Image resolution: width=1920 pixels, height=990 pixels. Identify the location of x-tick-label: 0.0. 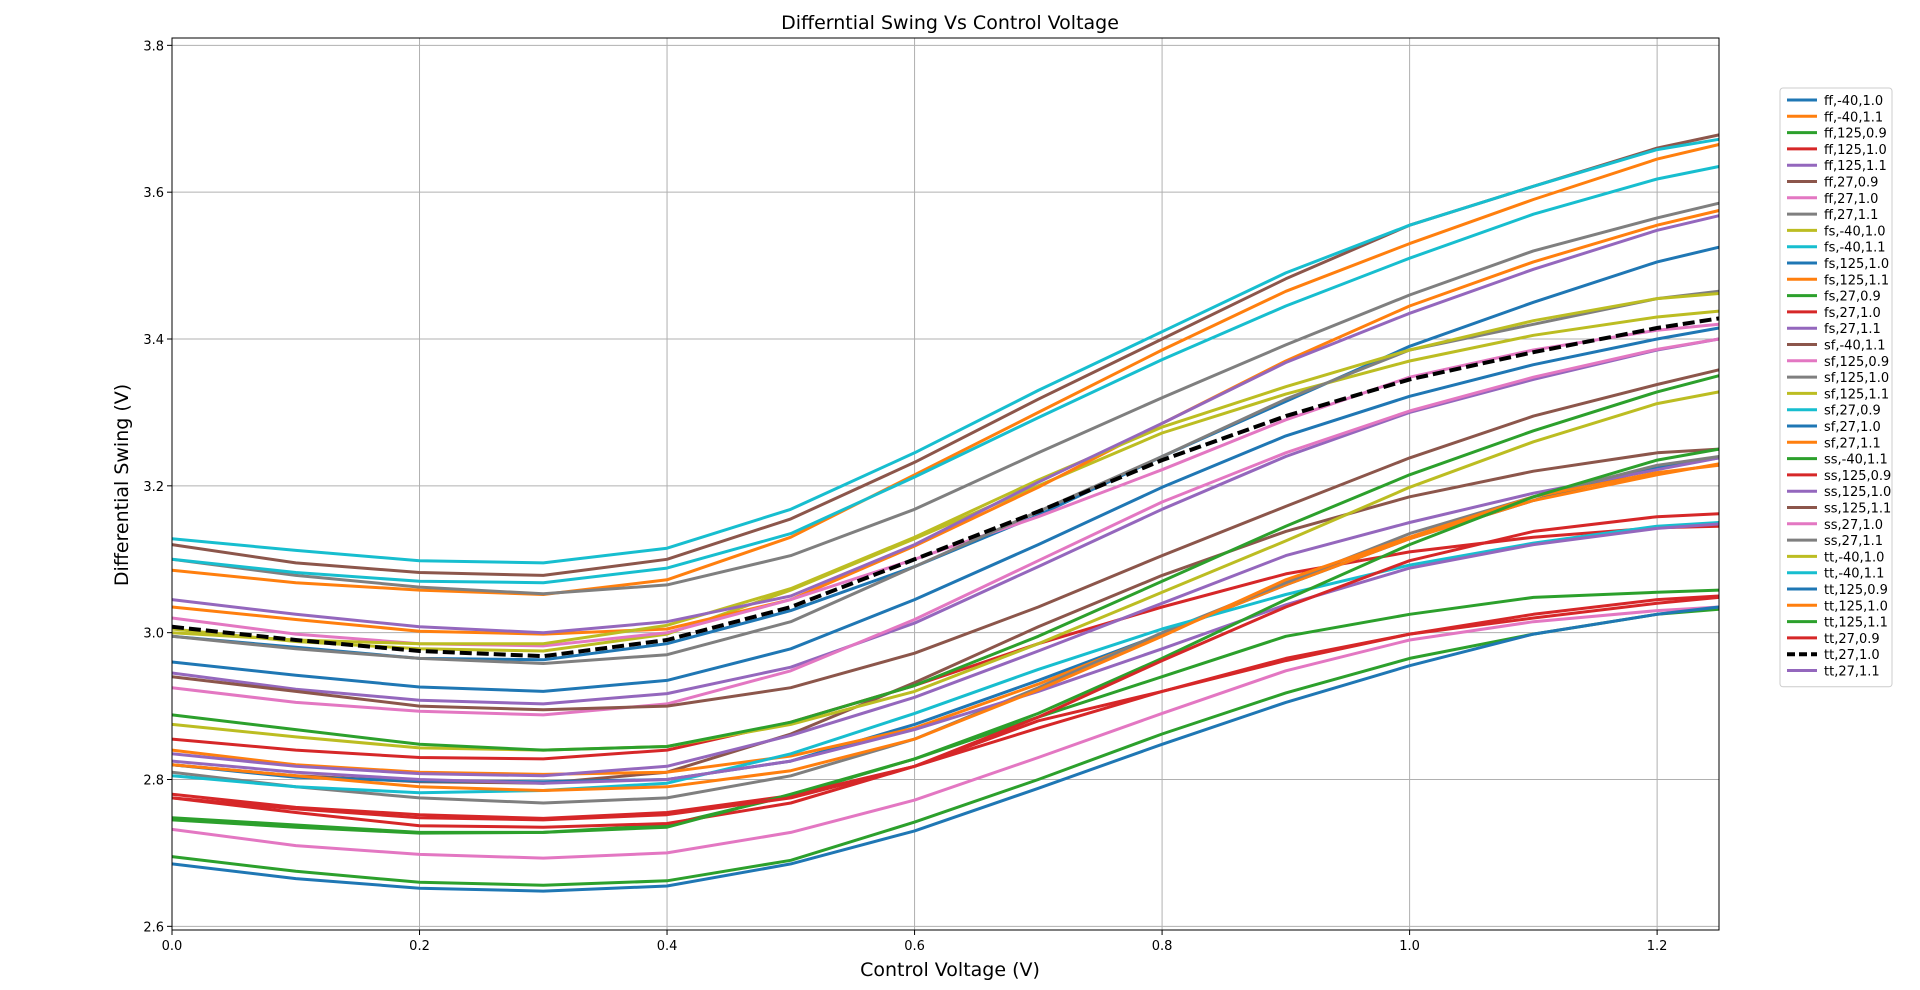
(172, 946).